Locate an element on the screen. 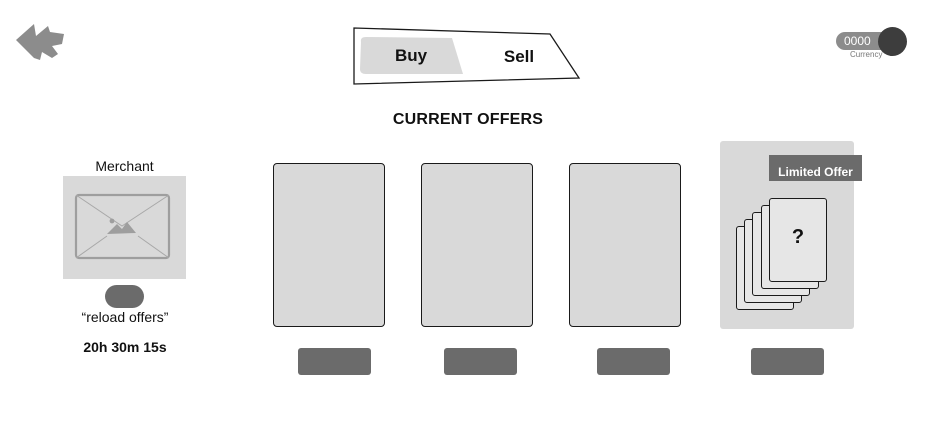 This screenshot has width=932, height=430. limited-offer-buy-button is located at coordinates (787, 361).